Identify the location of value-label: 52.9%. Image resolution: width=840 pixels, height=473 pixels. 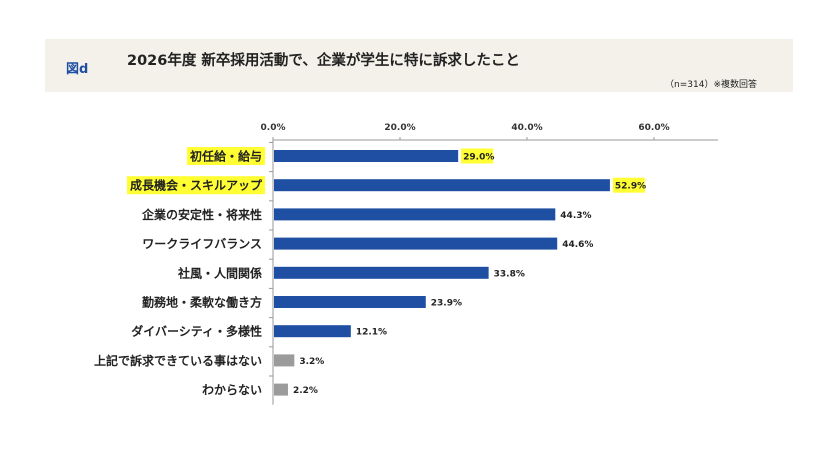
(630, 187).